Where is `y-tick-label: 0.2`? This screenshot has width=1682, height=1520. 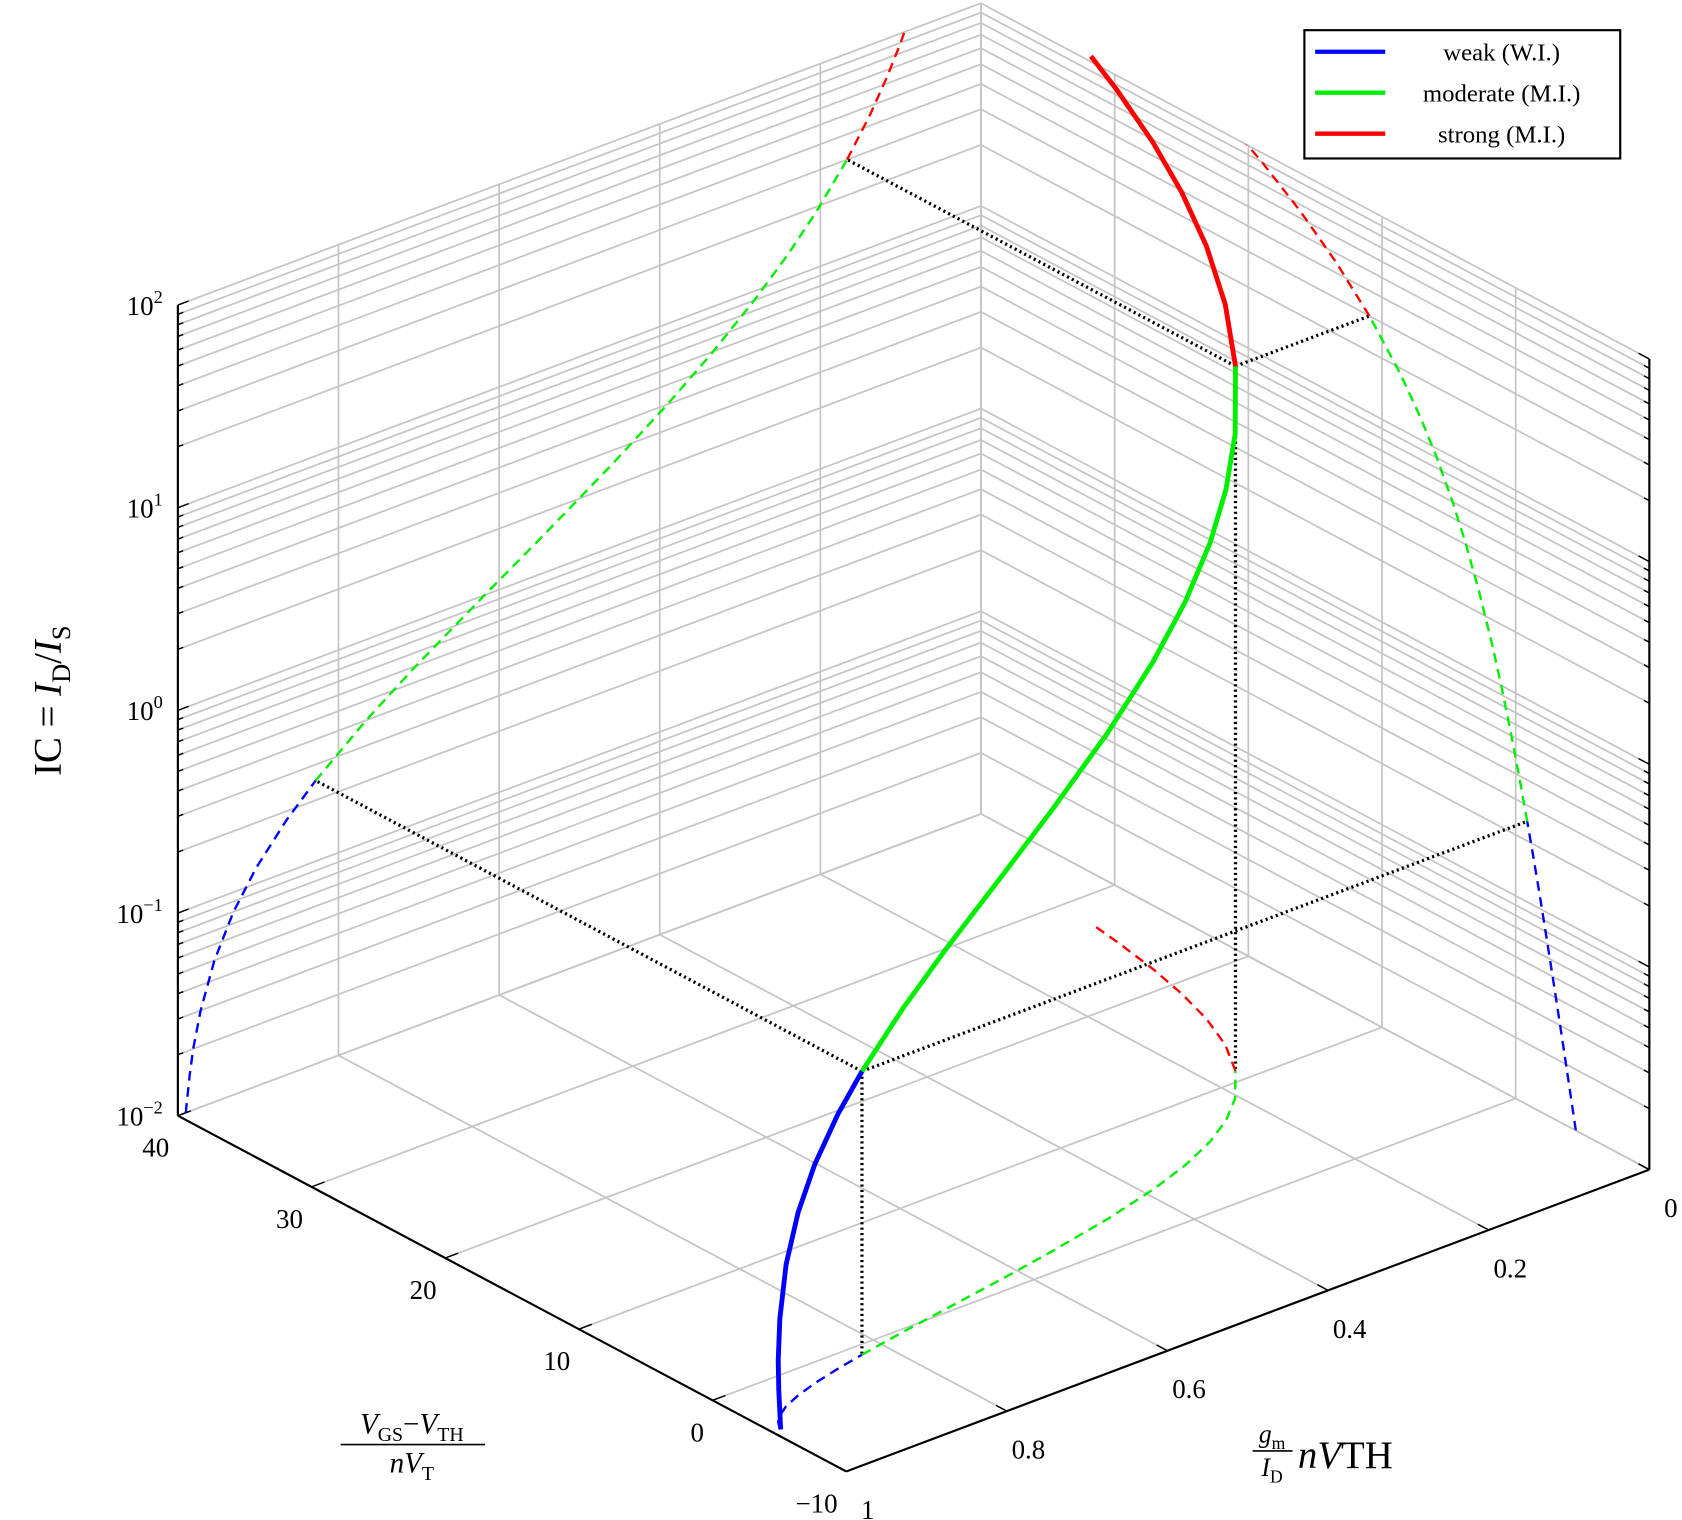 y-tick-label: 0.2 is located at coordinates (1510, 1268).